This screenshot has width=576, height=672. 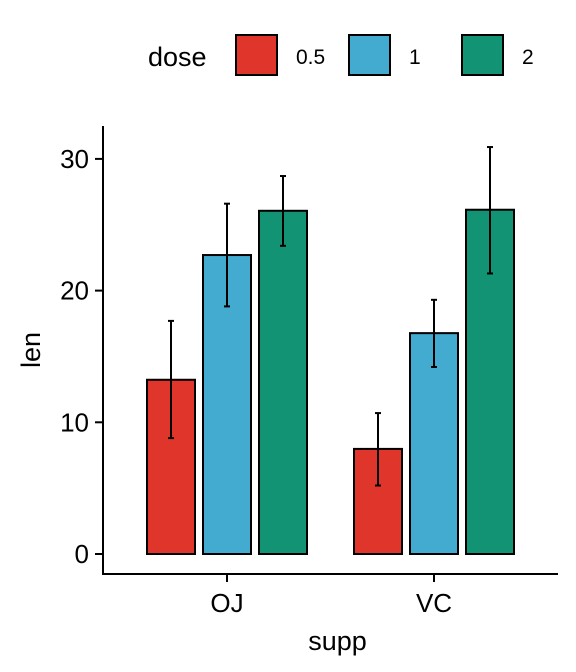 What do you see at coordinates (434, 603) in the screenshot?
I see `x-tick-label: VC` at bounding box center [434, 603].